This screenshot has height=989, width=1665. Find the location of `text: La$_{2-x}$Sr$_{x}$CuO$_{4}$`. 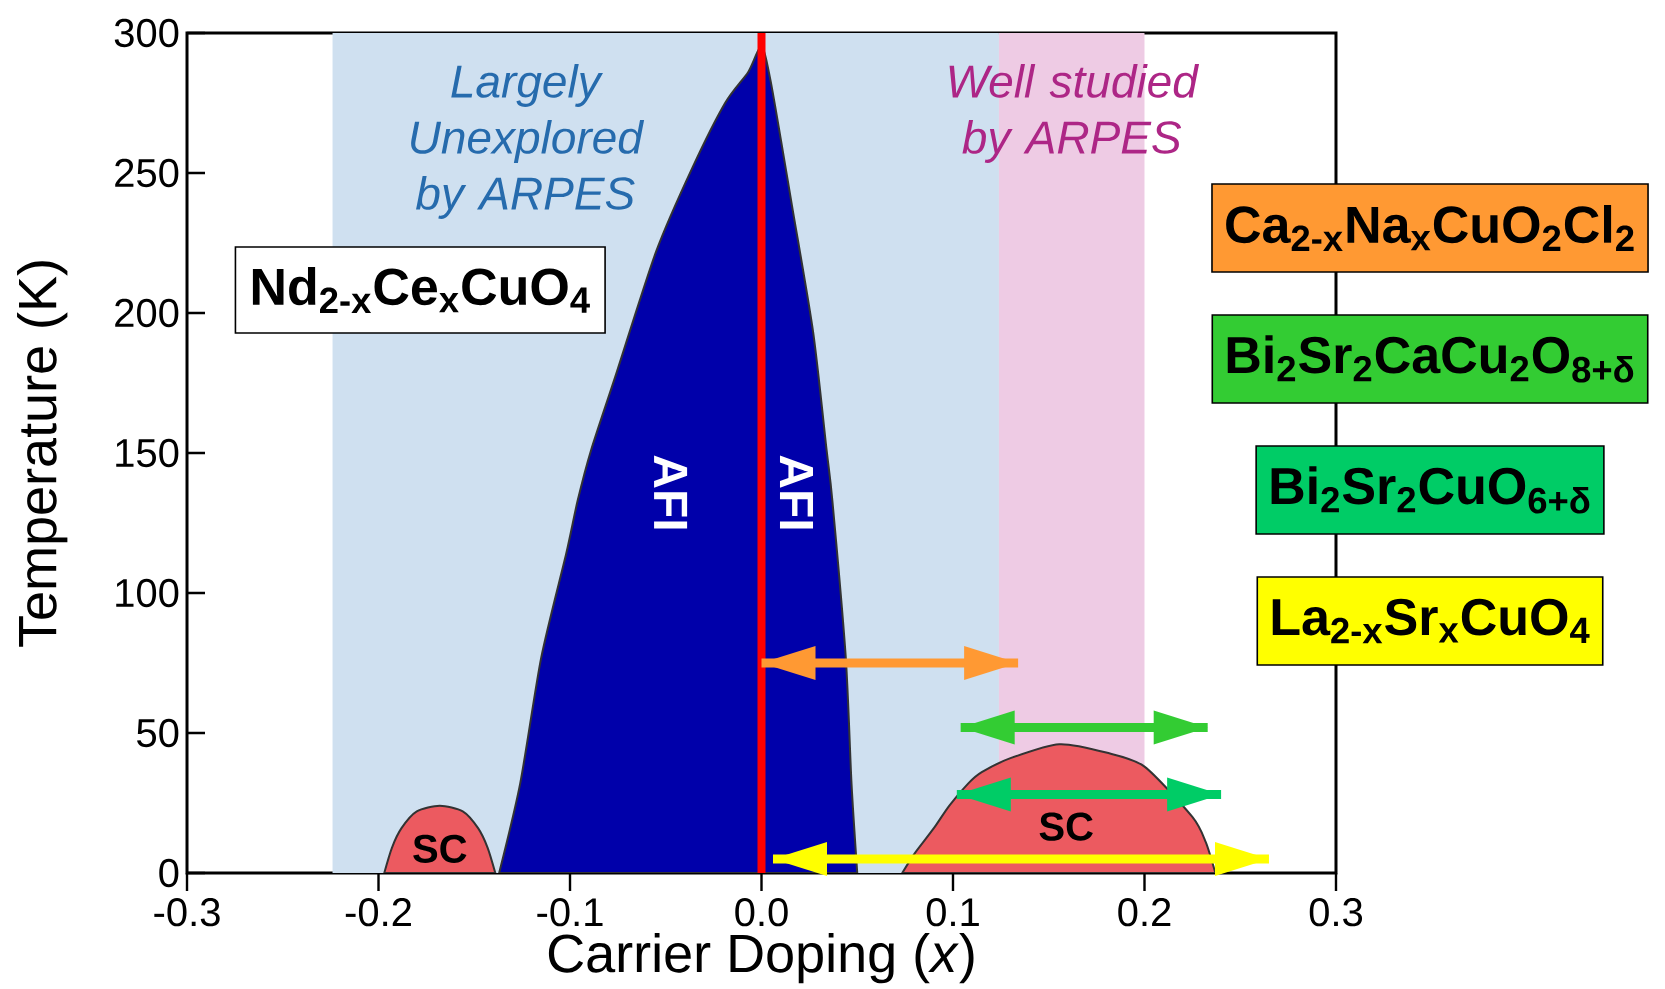

text: La$_{2-x}$Sr$_{x}$CuO$_{4}$ is located at coordinates (1431, 621).